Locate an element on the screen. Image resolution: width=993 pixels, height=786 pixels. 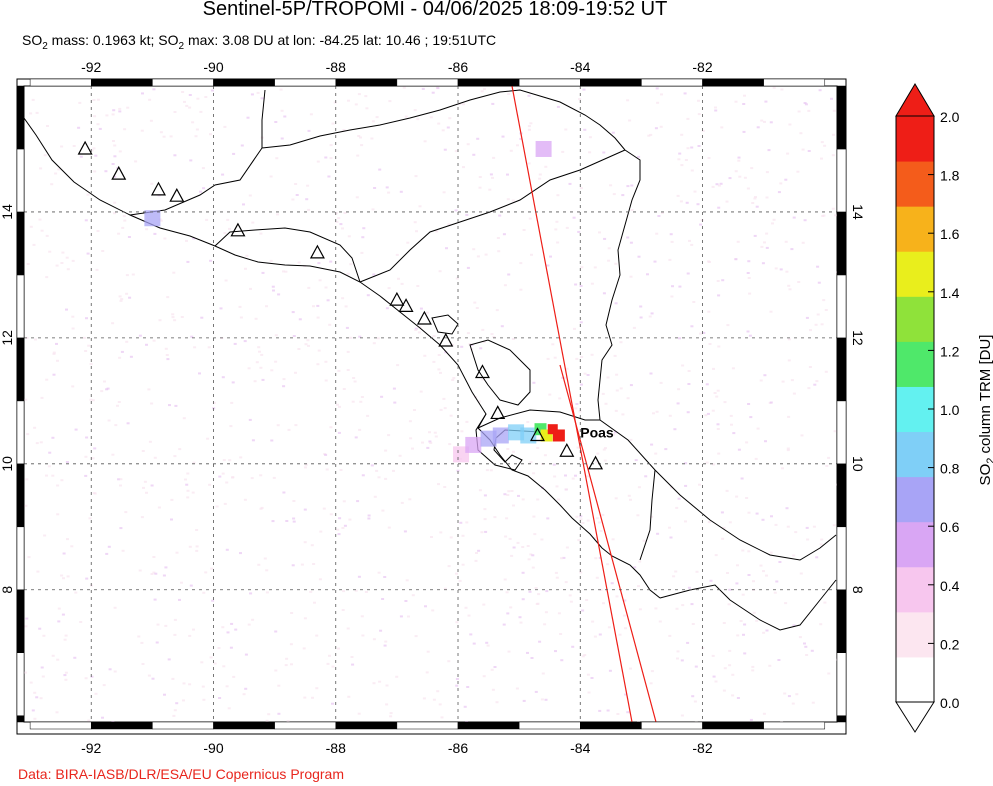
colorbar-tick-label: 0.6 is located at coordinates (950, 527).